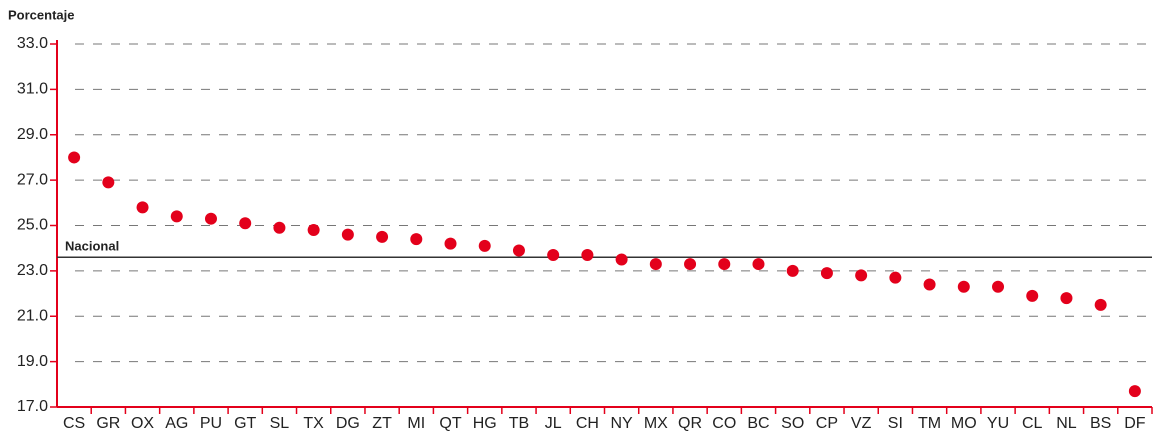 The width and height of the screenshot is (1154, 441). What do you see at coordinates (485, 423) in the screenshot?
I see `x-tick-label: HG` at bounding box center [485, 423].